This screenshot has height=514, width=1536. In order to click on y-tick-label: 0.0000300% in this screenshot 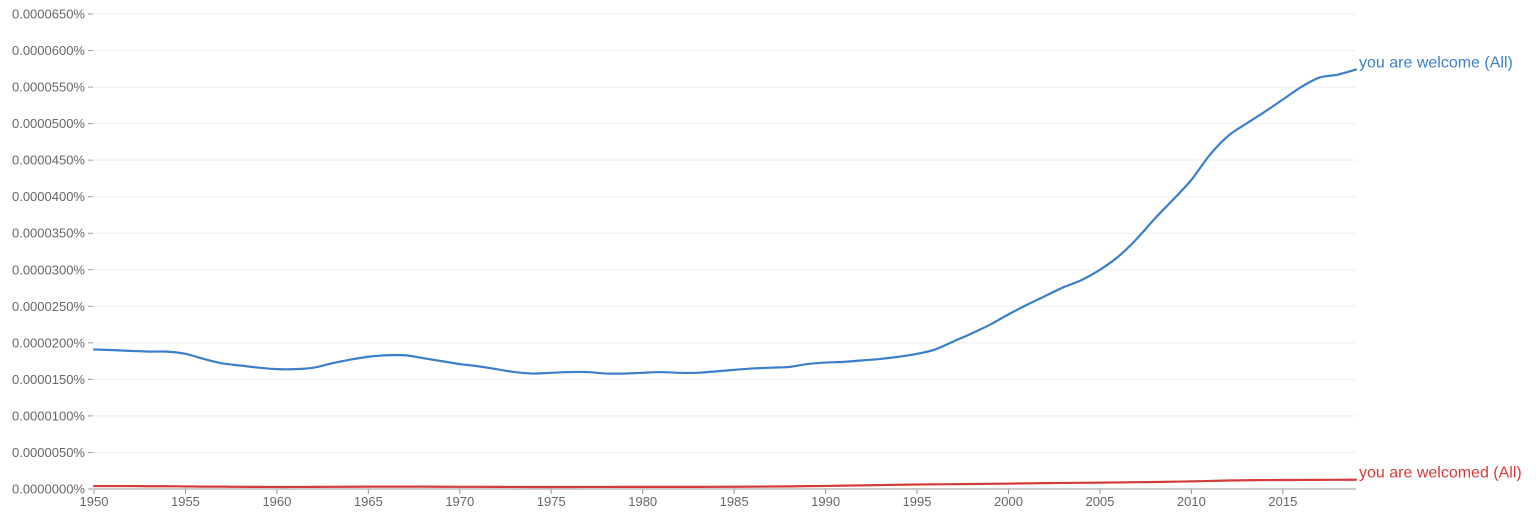, I will do `click(48, 269)`.